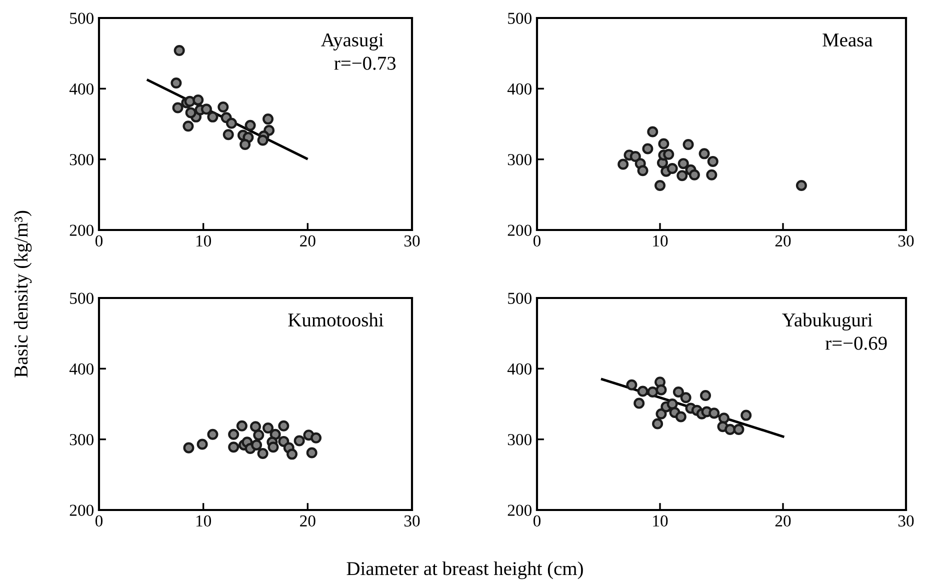 The height and width of the screenshot is (588, 930). I want to click on annotation: Measa, so click(847, 40).